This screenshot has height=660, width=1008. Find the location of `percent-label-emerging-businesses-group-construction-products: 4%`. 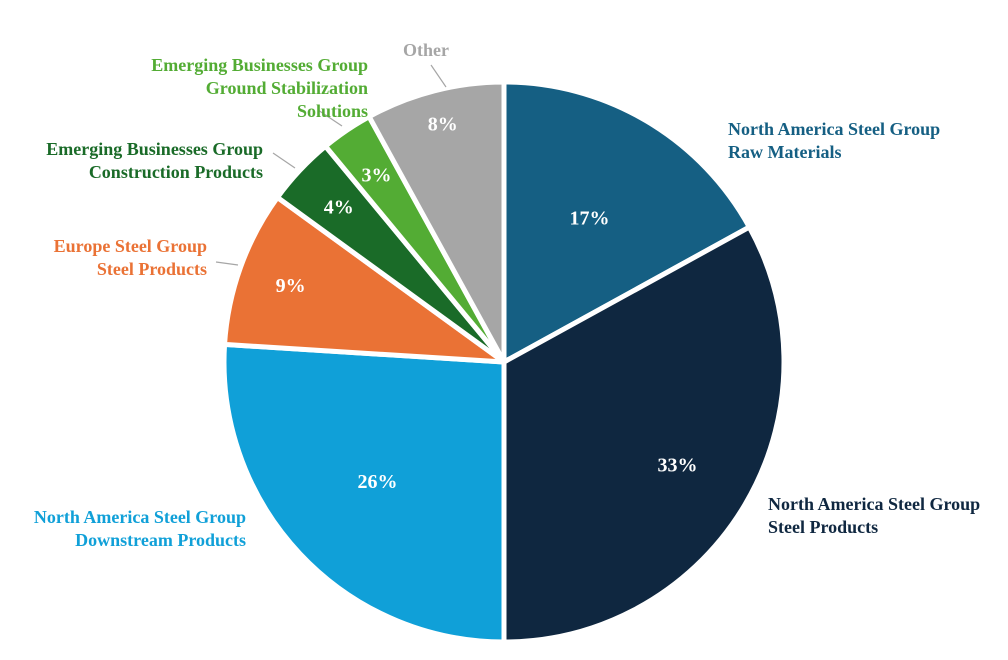

percent-label-emerging-businesses-group-construction-products: 4% is located at coordinates (339, 208).